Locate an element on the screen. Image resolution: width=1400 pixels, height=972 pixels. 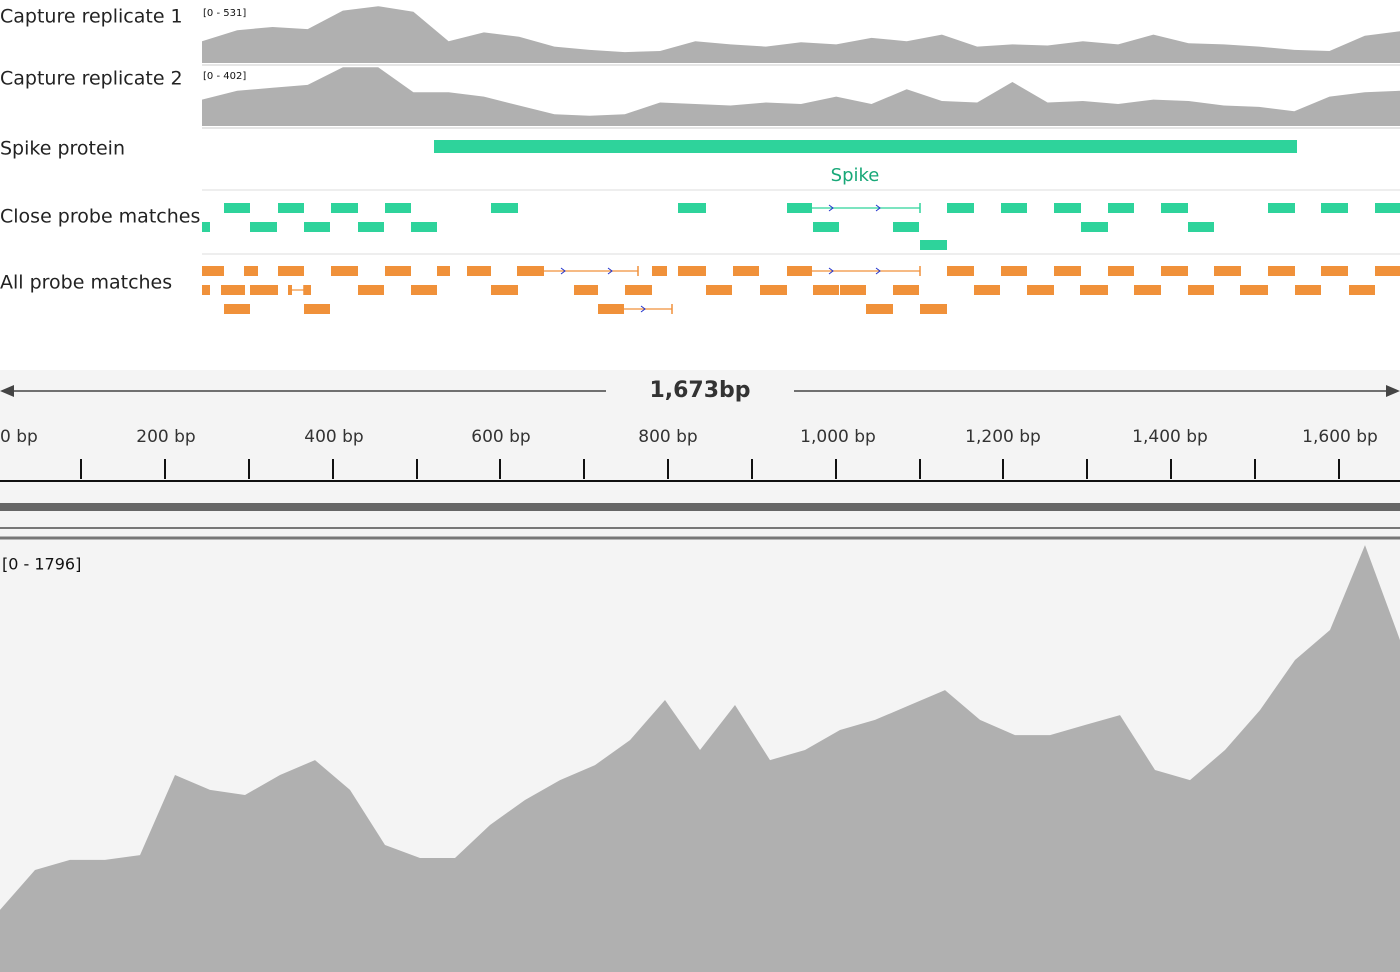
track-label: Close probe matches is located at coordinates (100, 217).